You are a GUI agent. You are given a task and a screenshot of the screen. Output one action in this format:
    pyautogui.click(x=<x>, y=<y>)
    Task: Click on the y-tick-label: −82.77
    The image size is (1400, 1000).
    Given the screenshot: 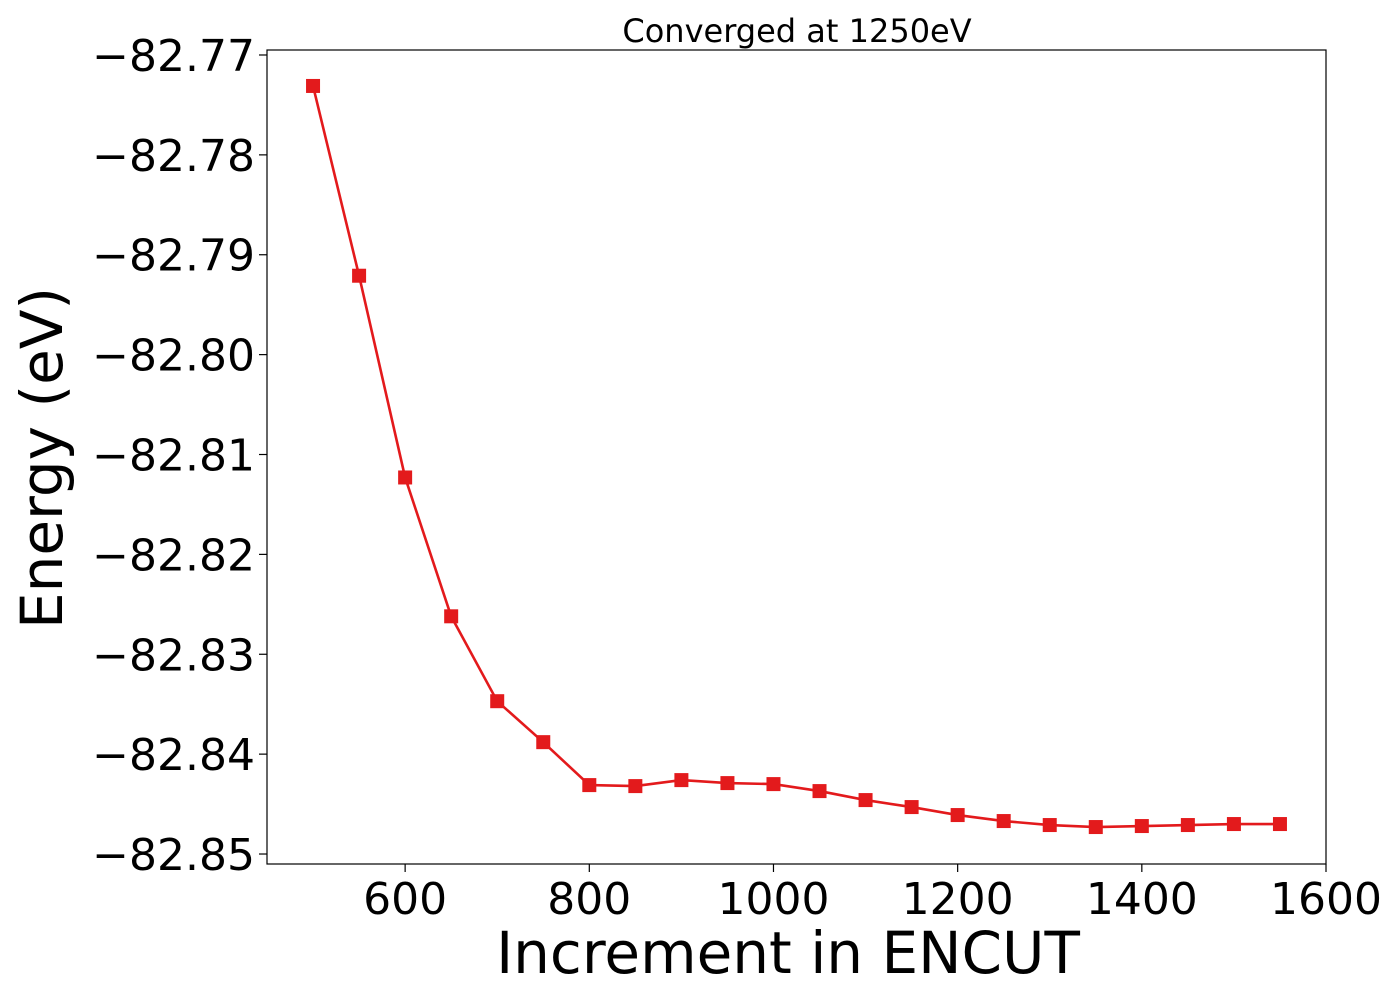 What is the action you would take?
    pyautogui.click(x=173, y=56)
    